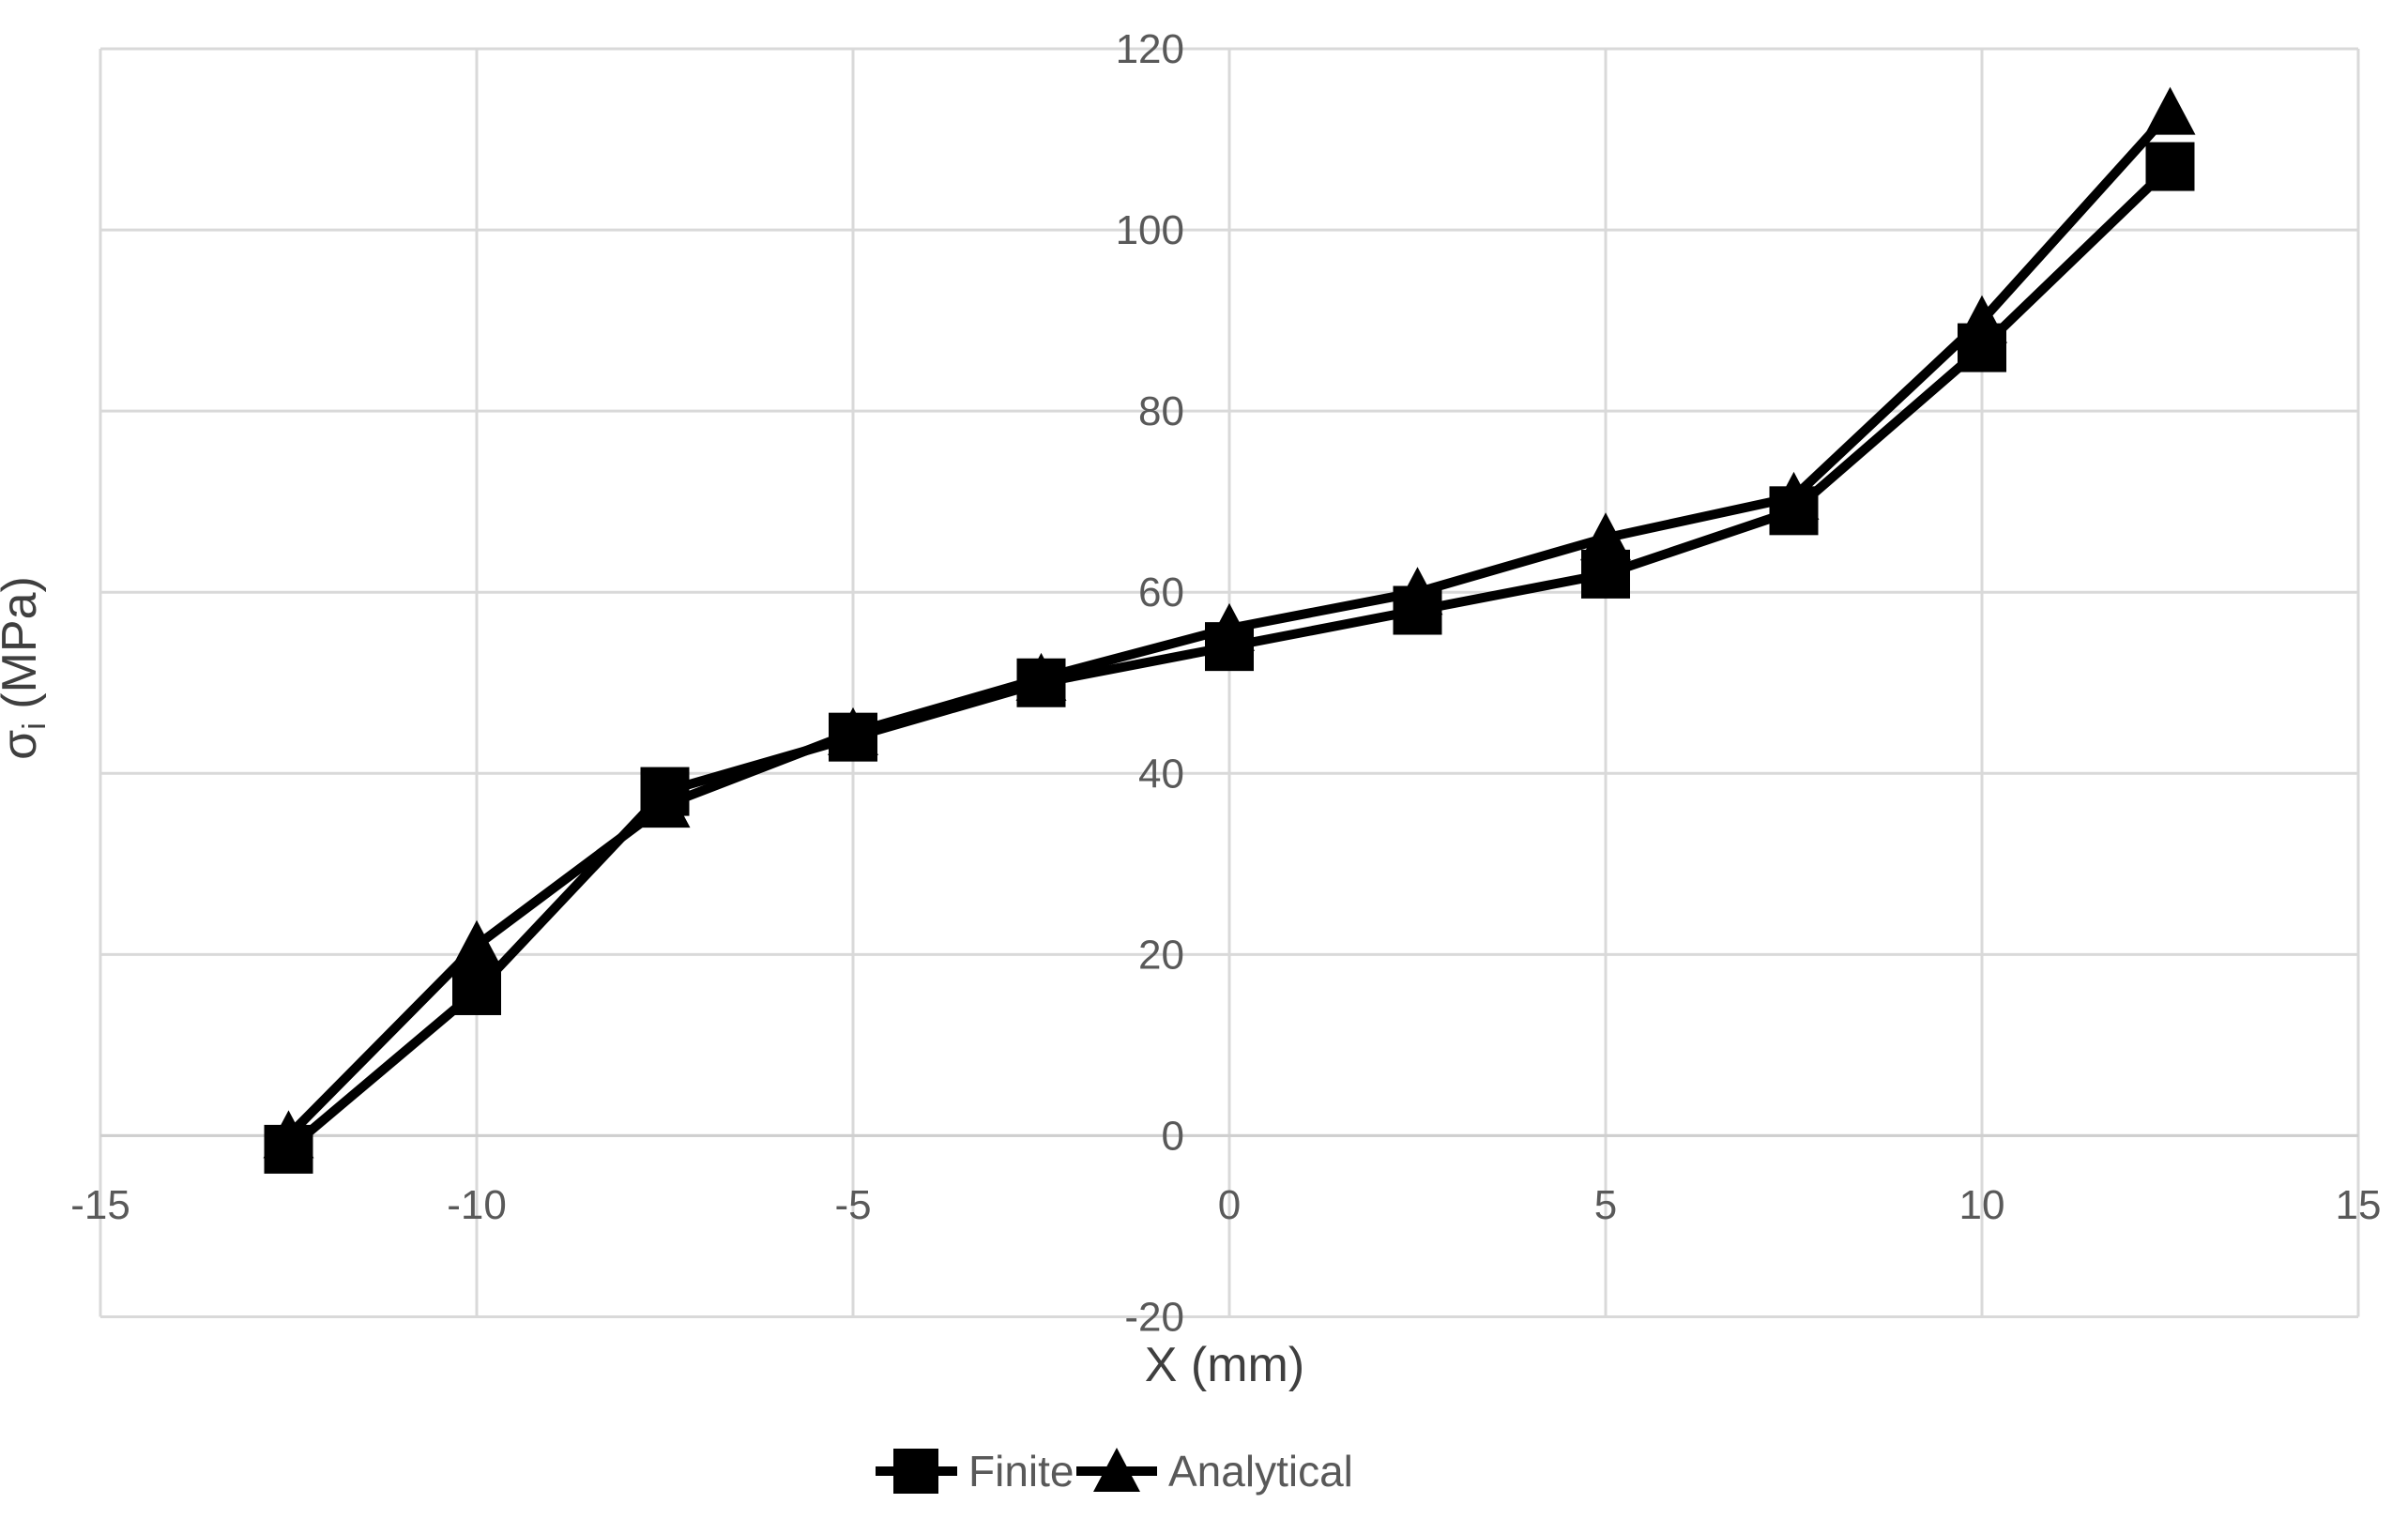 The height and width of the screenshot is (1534, 2408). Describe the element at coordinates (1154, 1318) in the screenshot. I see `y-tick-label: -20` at that location.